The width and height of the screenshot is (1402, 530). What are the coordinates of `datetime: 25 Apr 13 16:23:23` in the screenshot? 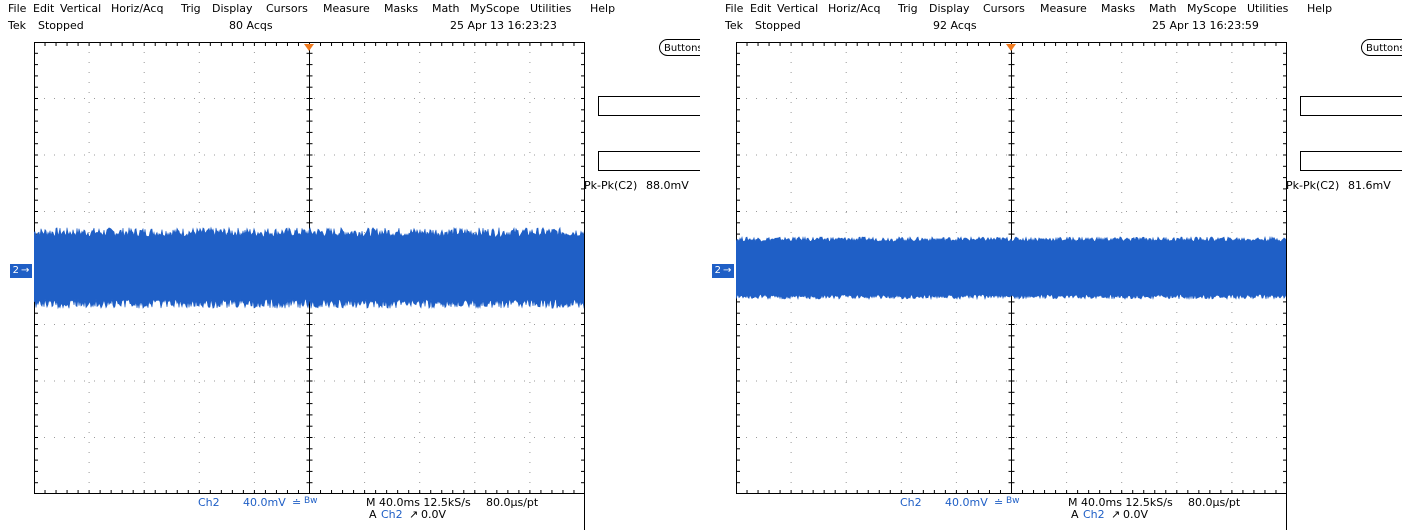 It's located at (503, 25).